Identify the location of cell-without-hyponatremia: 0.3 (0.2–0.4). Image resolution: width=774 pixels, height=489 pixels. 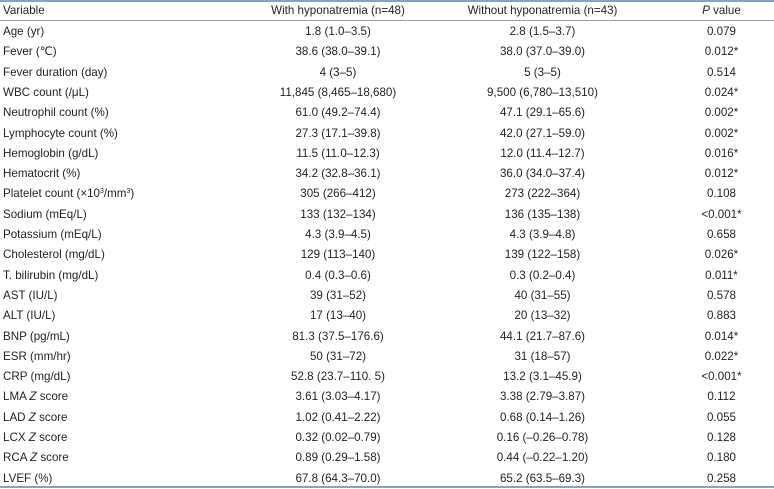
(542, 275).